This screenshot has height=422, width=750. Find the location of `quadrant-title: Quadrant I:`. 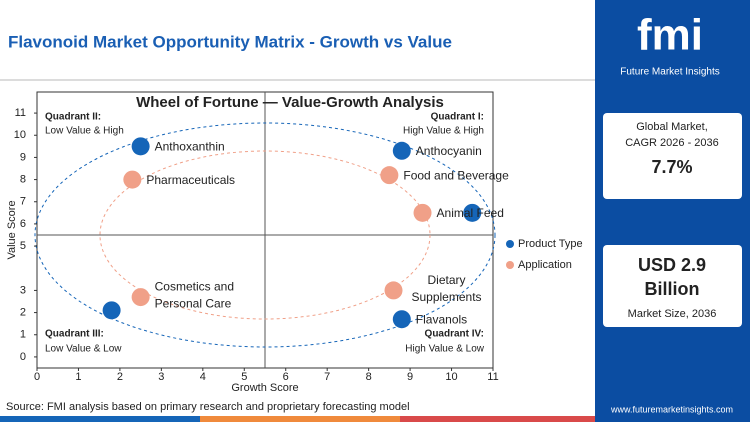

quadrant-title: Quadrant I: is located at coordinates (457, 117).